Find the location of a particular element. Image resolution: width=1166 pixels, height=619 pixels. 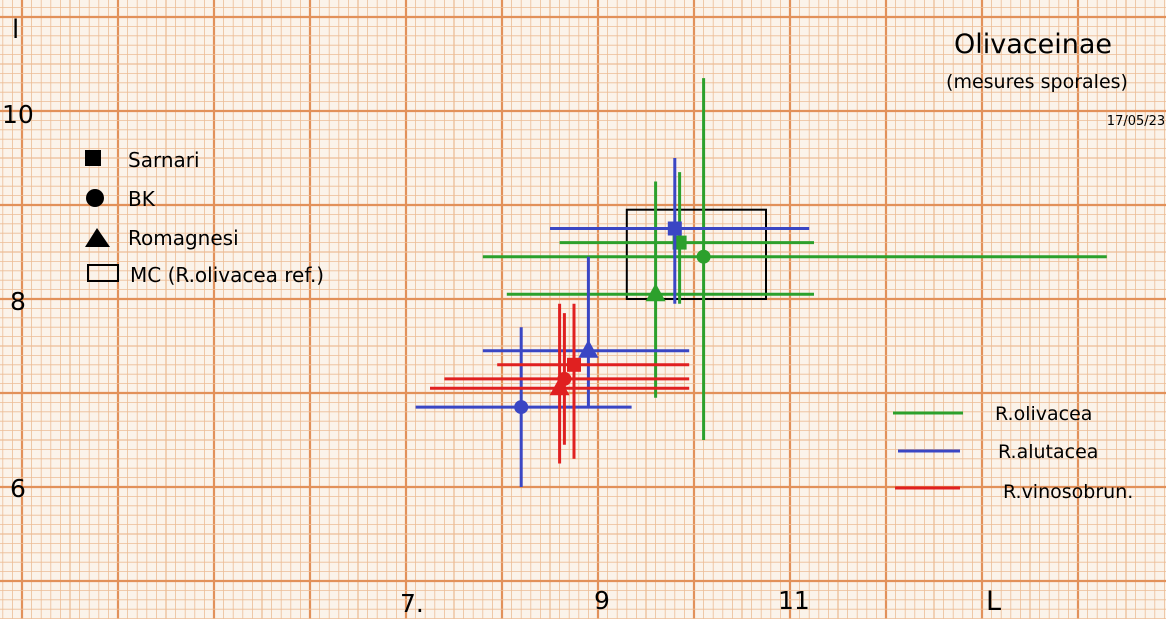

reference-box is located at coordinates (696, 254).